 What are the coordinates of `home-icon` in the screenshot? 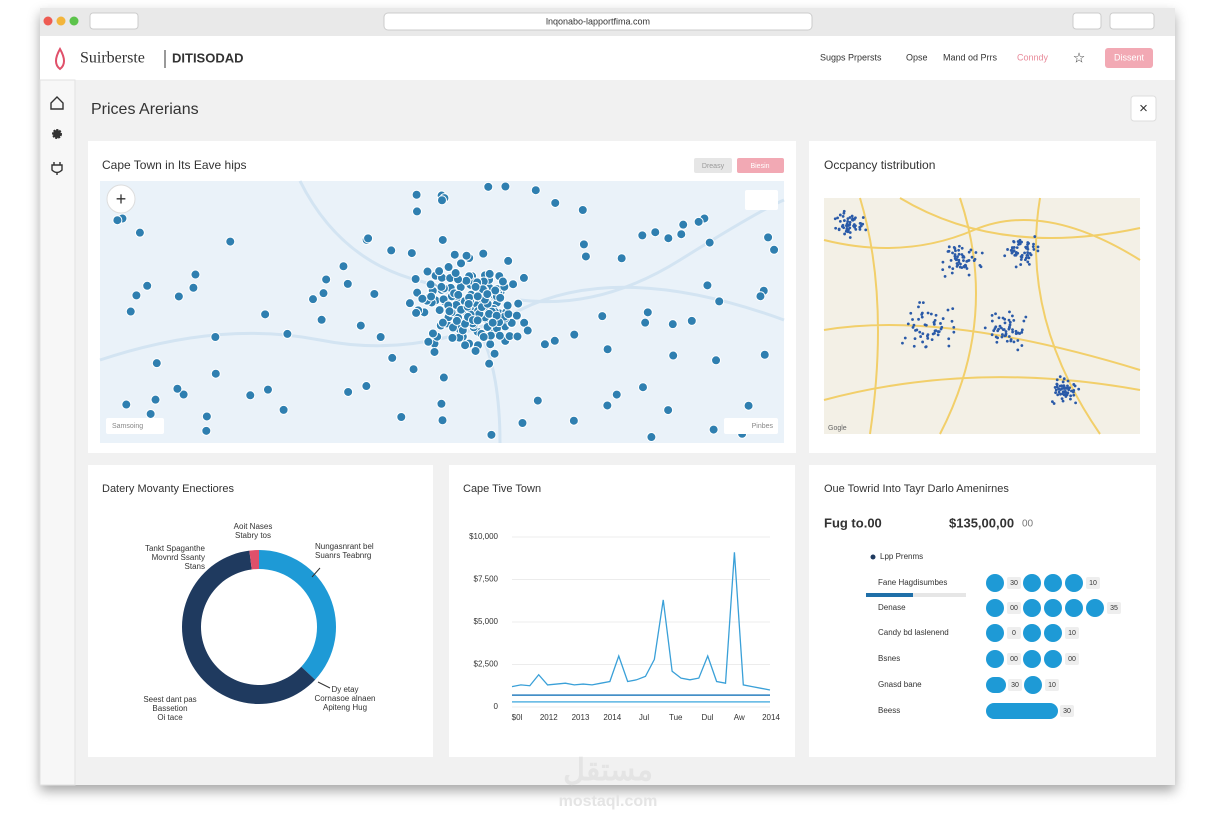 It's located at (57, 103).